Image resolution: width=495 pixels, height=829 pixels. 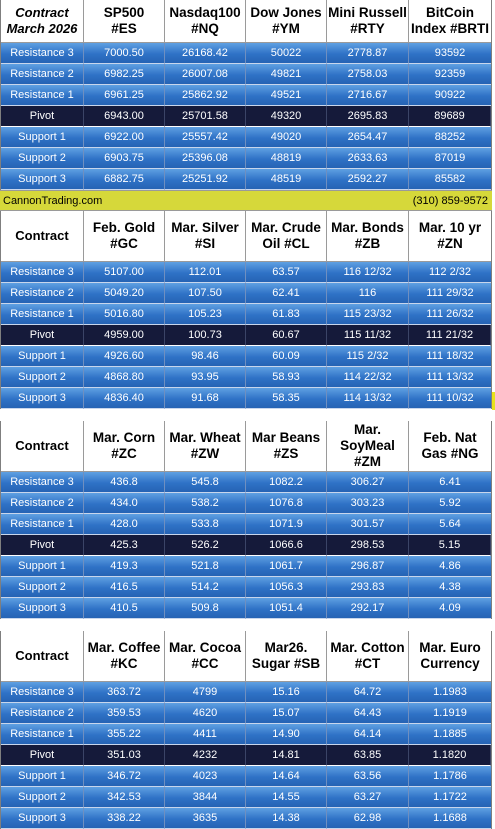 I want to click on level-value: 416.5, so click(x=124, y=587).